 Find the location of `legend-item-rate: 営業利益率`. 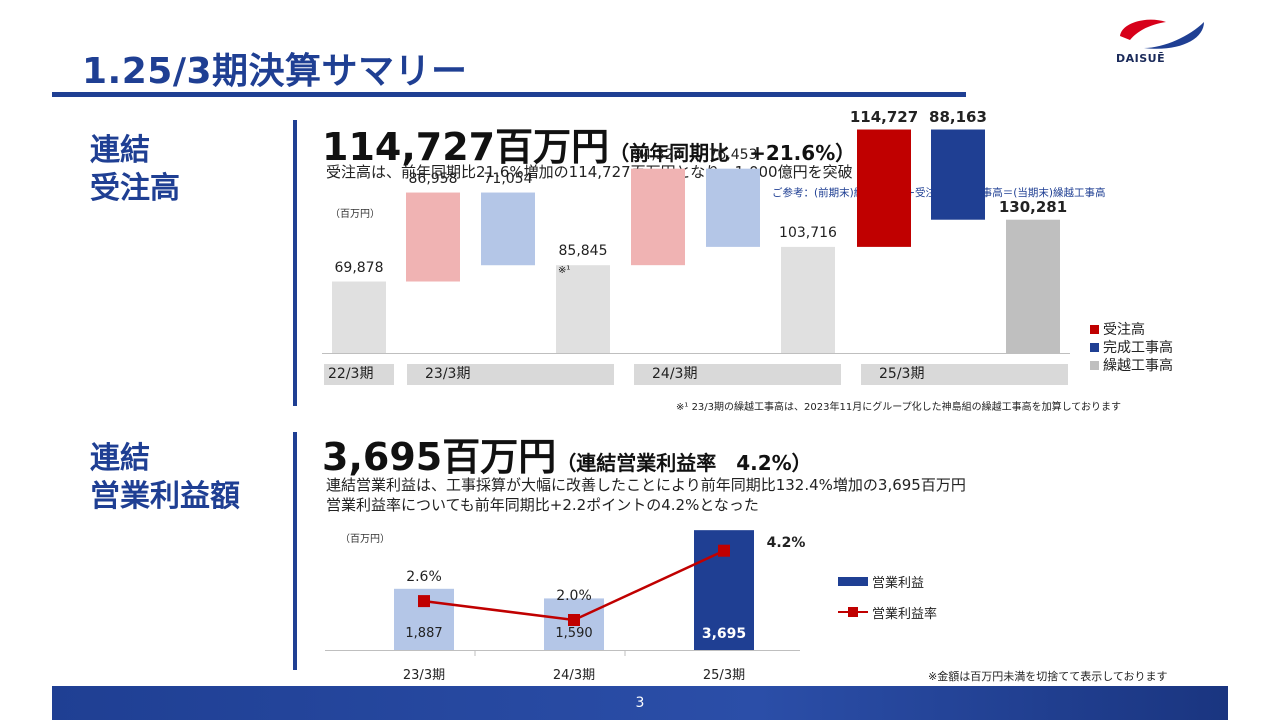

legend-item-rate: 営業利益率 is located at coordinates (888, 612).